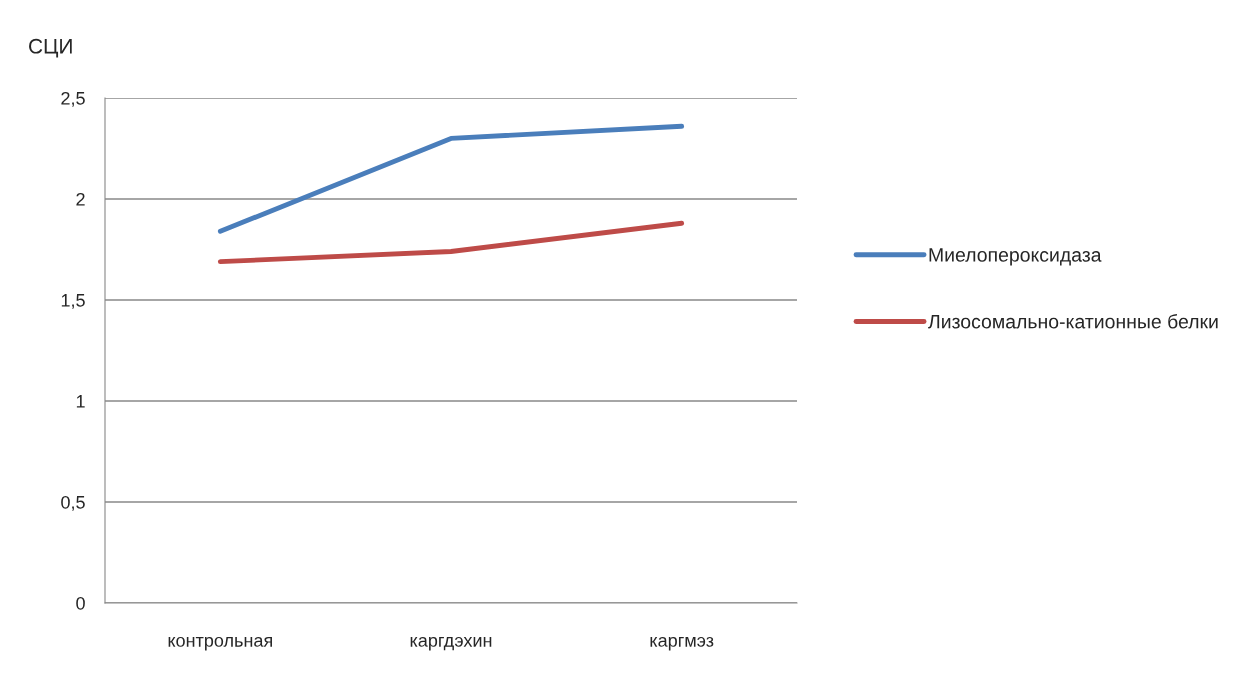 The height and width of the screenshot is (673, 1251). I want to click on y-tick-label: 0,5, so click(73, 503).